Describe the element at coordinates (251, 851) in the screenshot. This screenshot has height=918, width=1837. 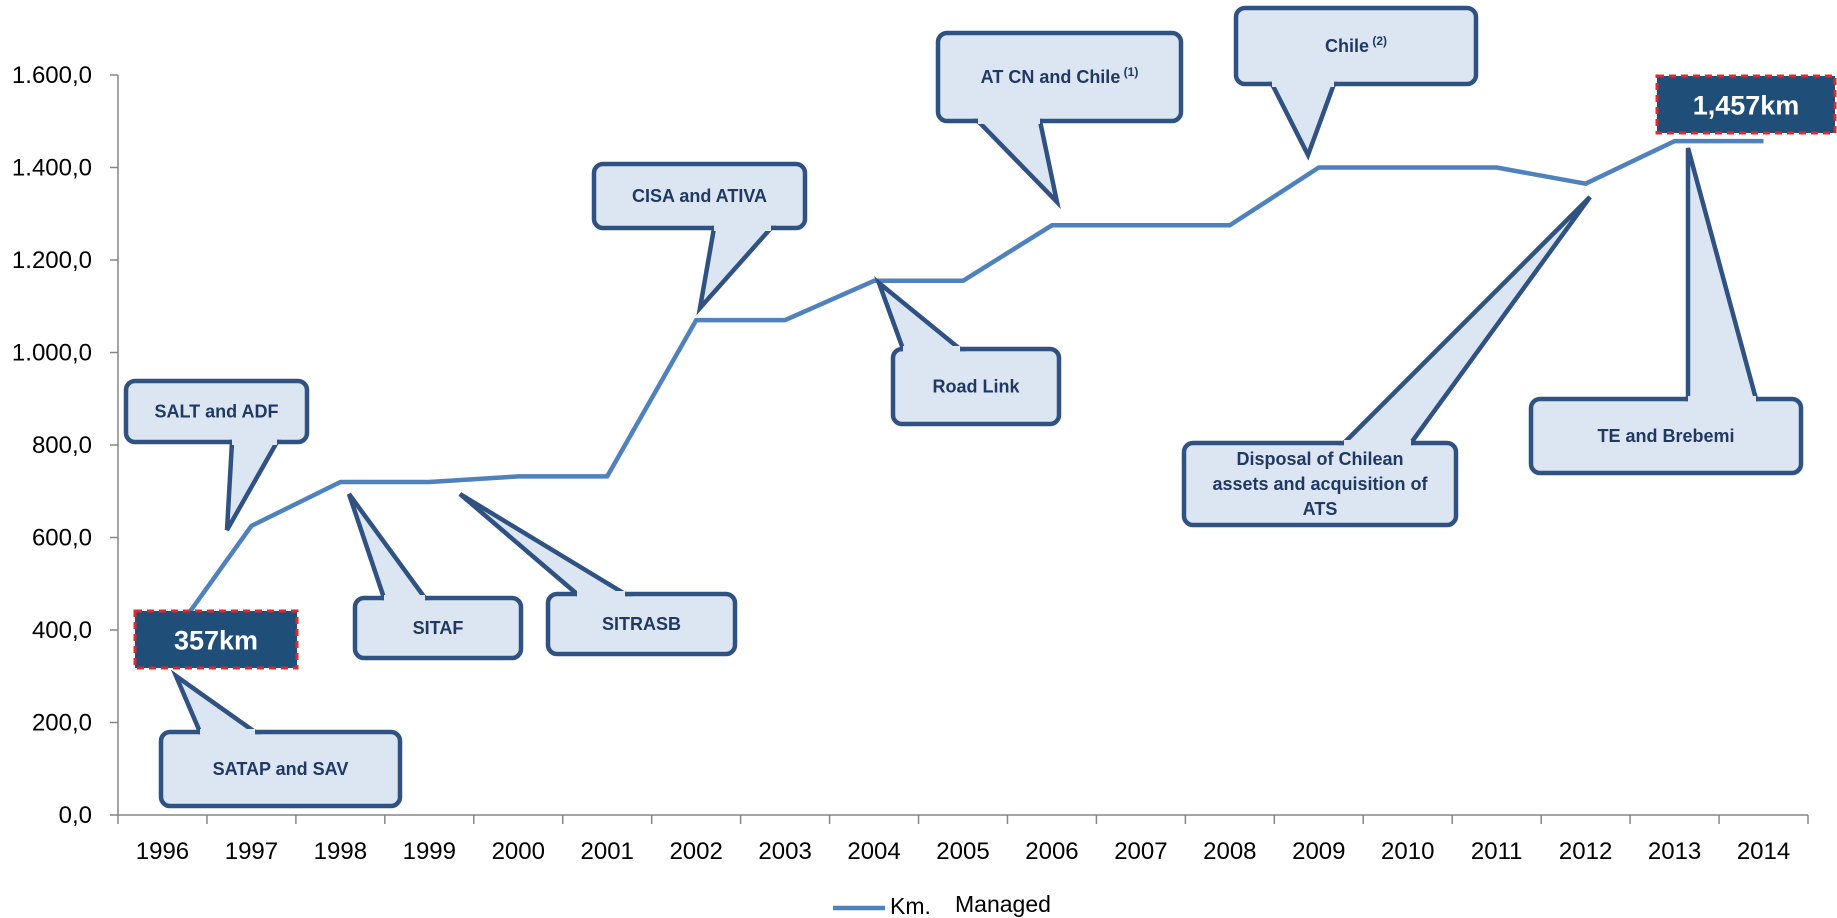
I see `x-tick-label: 1997` at that location.